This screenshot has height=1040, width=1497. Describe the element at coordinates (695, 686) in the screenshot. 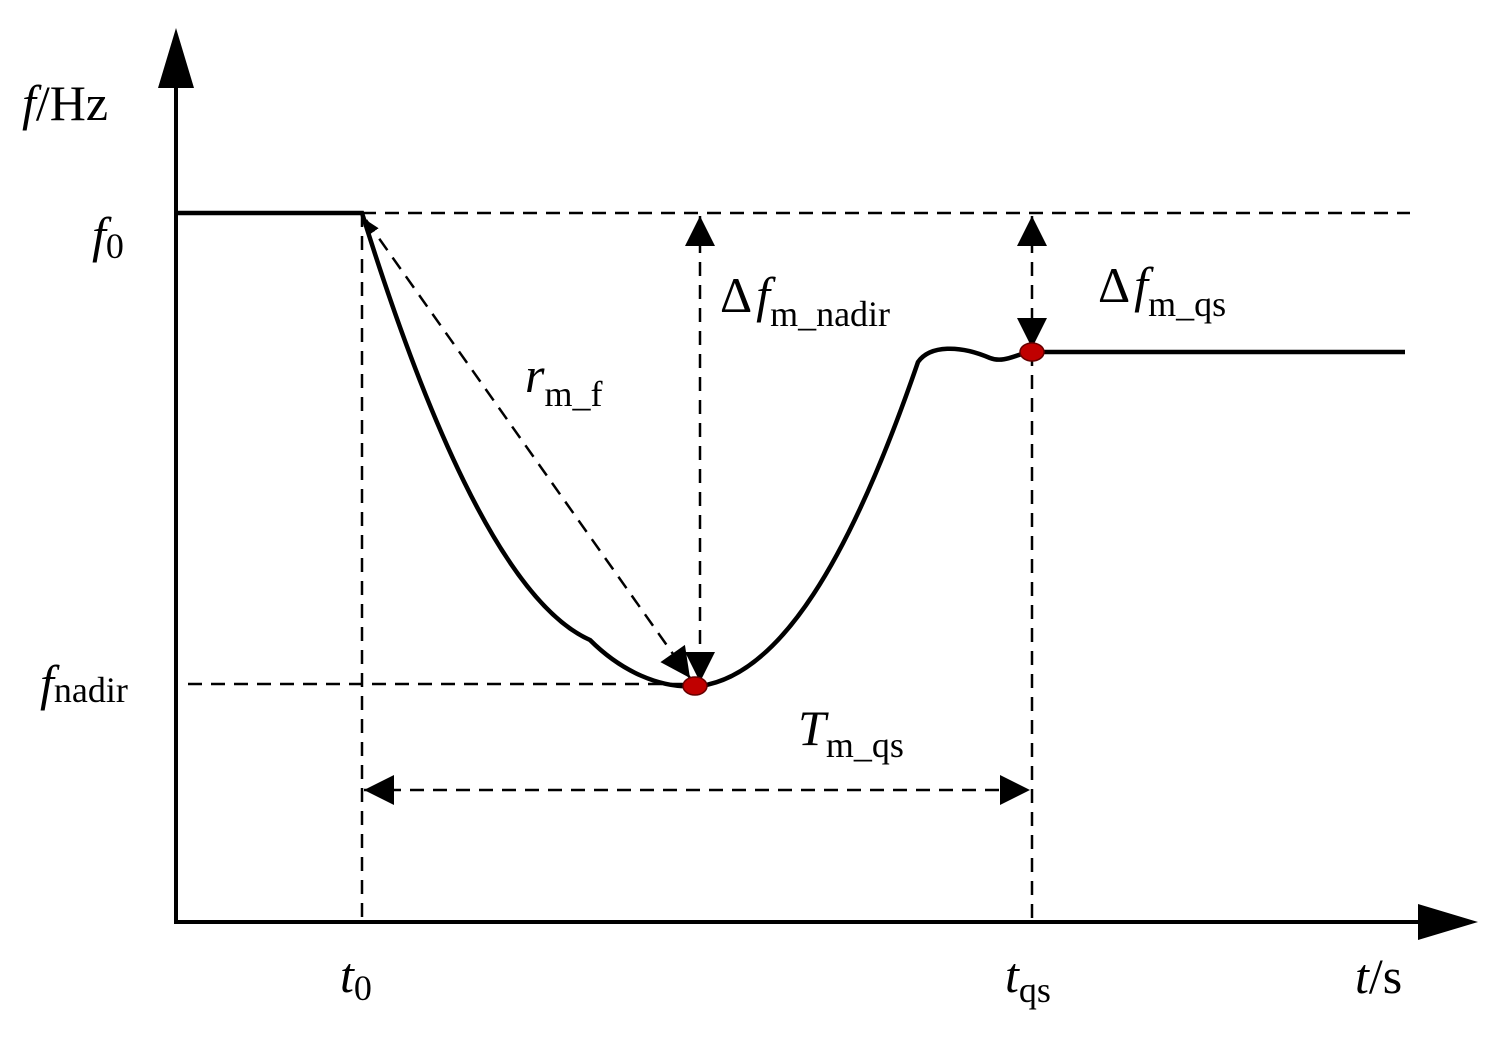

I see `nadir-point` at that location.